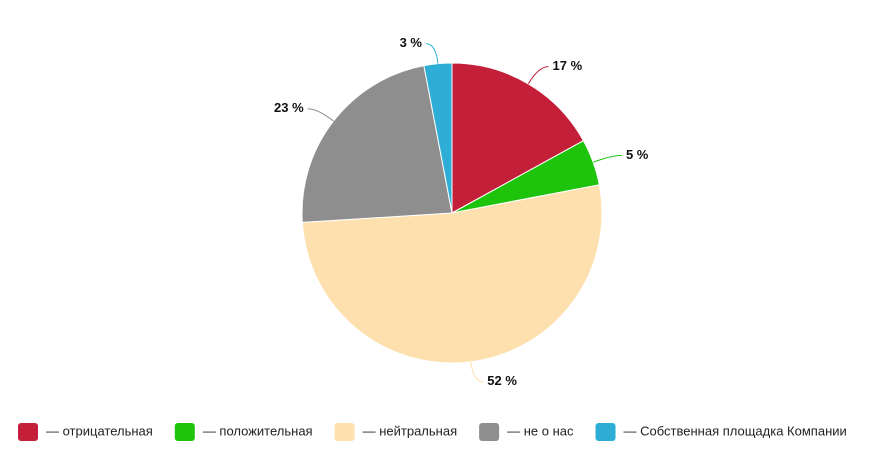  What do you see at coordinates (502, 380) in the screenshot?
I see `data-label: 52 %` at bounding box center [502, 380].